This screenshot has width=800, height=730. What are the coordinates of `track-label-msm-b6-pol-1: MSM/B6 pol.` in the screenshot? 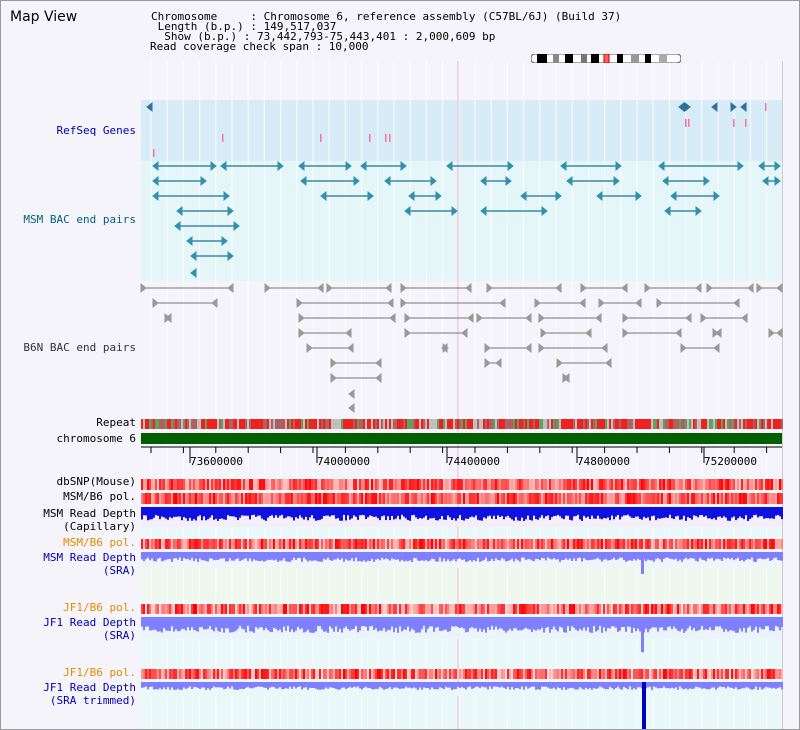 It's located at (99, 496).